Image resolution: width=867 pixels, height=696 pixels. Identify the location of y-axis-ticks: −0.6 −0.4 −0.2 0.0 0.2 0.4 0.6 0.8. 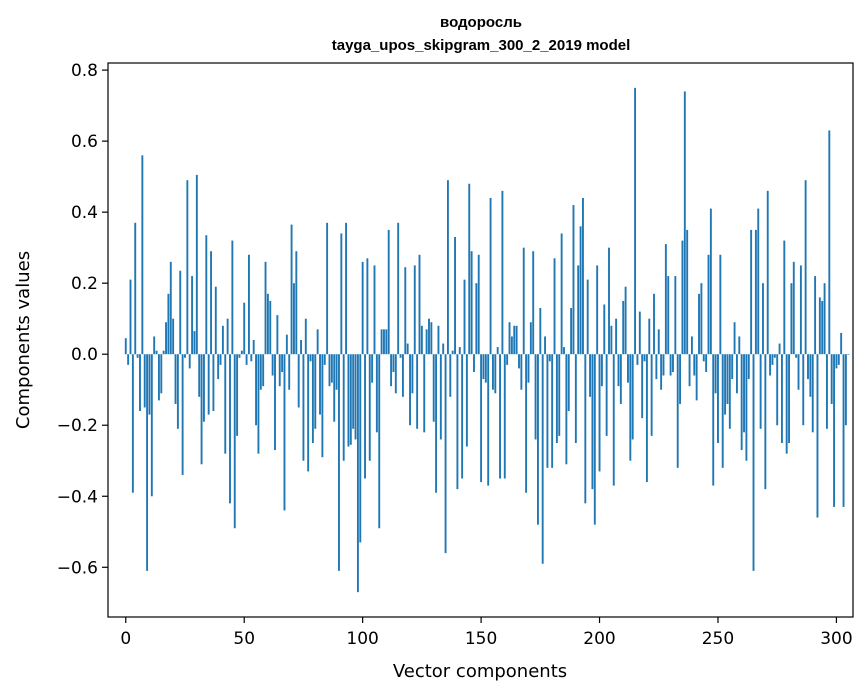
(82, 319).